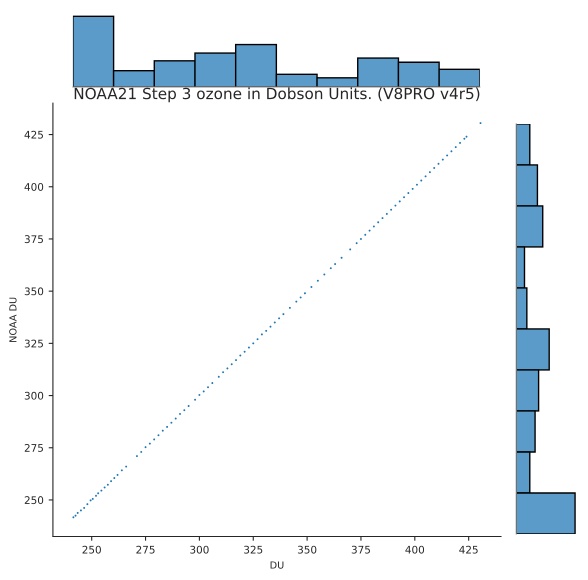 Image resolution: width=588 pixels, height=580 pixels. What do you see at coordinates (33, 239) in the screenshot?
I see `y-tick-label: 375` at bounding box center [33, 239].